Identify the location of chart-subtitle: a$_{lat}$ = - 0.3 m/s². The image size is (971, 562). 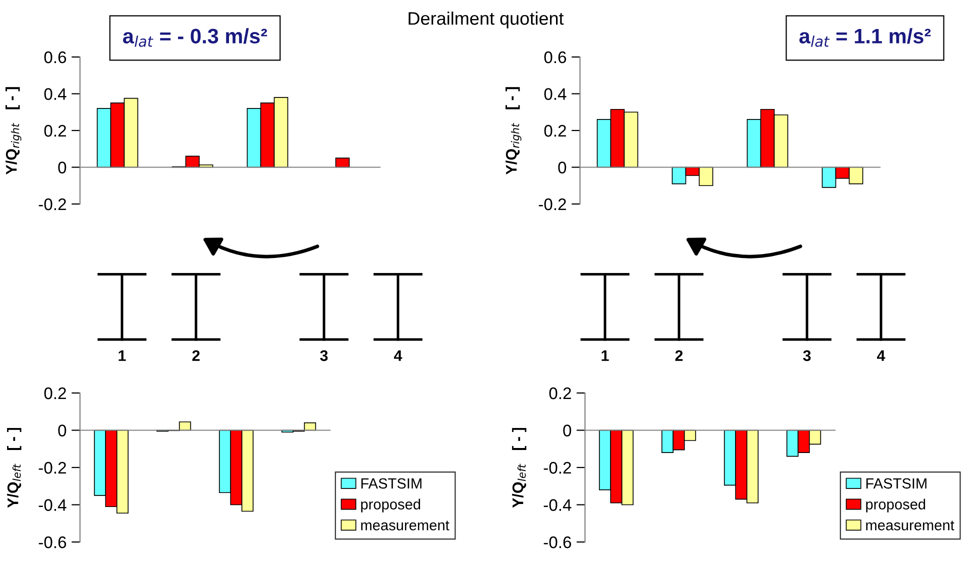
(195, 37).